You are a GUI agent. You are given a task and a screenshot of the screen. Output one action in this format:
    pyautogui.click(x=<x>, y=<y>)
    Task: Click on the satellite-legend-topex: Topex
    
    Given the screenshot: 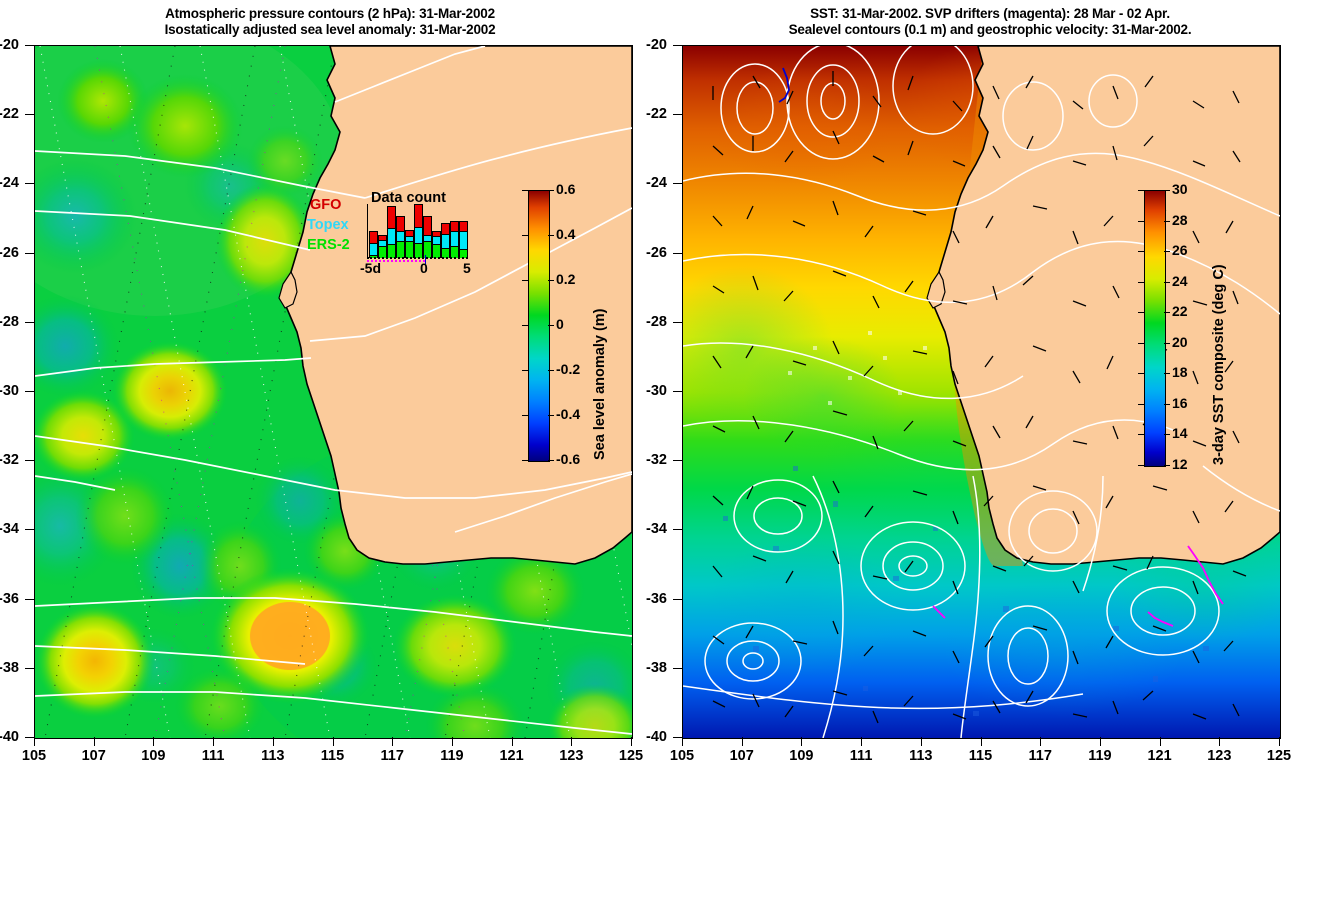 What is the action you would take?
    pyautogui.click(x=328, y=225)
    